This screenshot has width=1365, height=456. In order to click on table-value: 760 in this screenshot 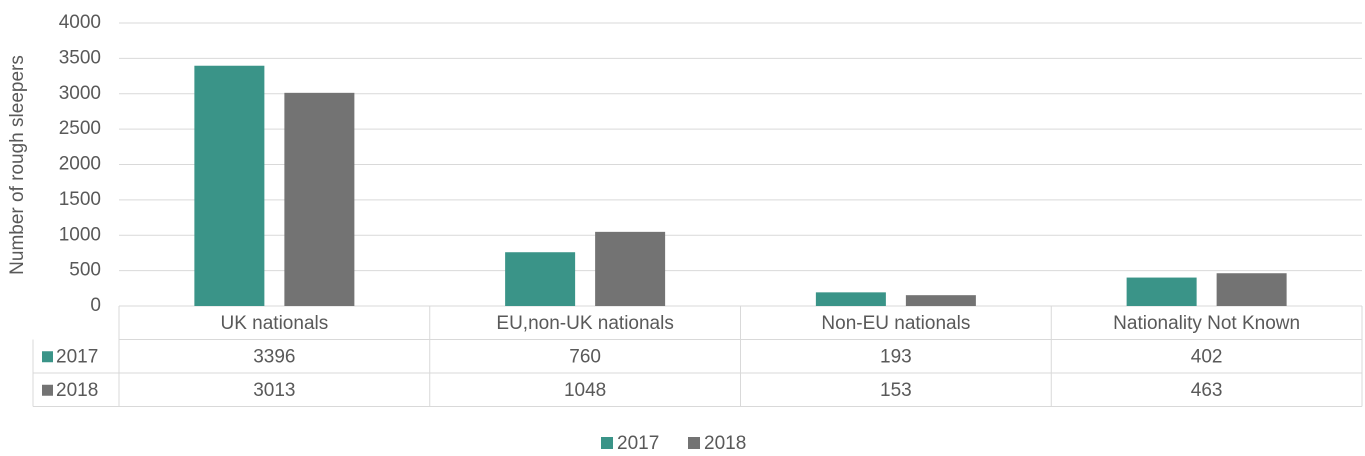, I will do `click(585, 356)`.